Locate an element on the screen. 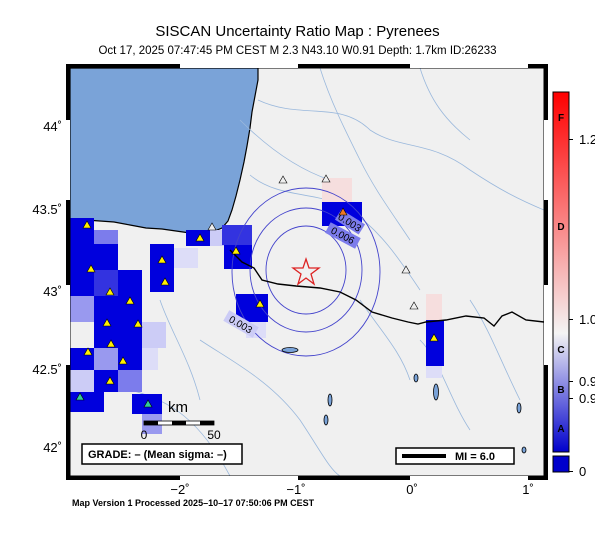 Image resolution: width=595 pixels, height=543 pixels. colorbar-value: 1.2 is located at coordinates (587, 139).